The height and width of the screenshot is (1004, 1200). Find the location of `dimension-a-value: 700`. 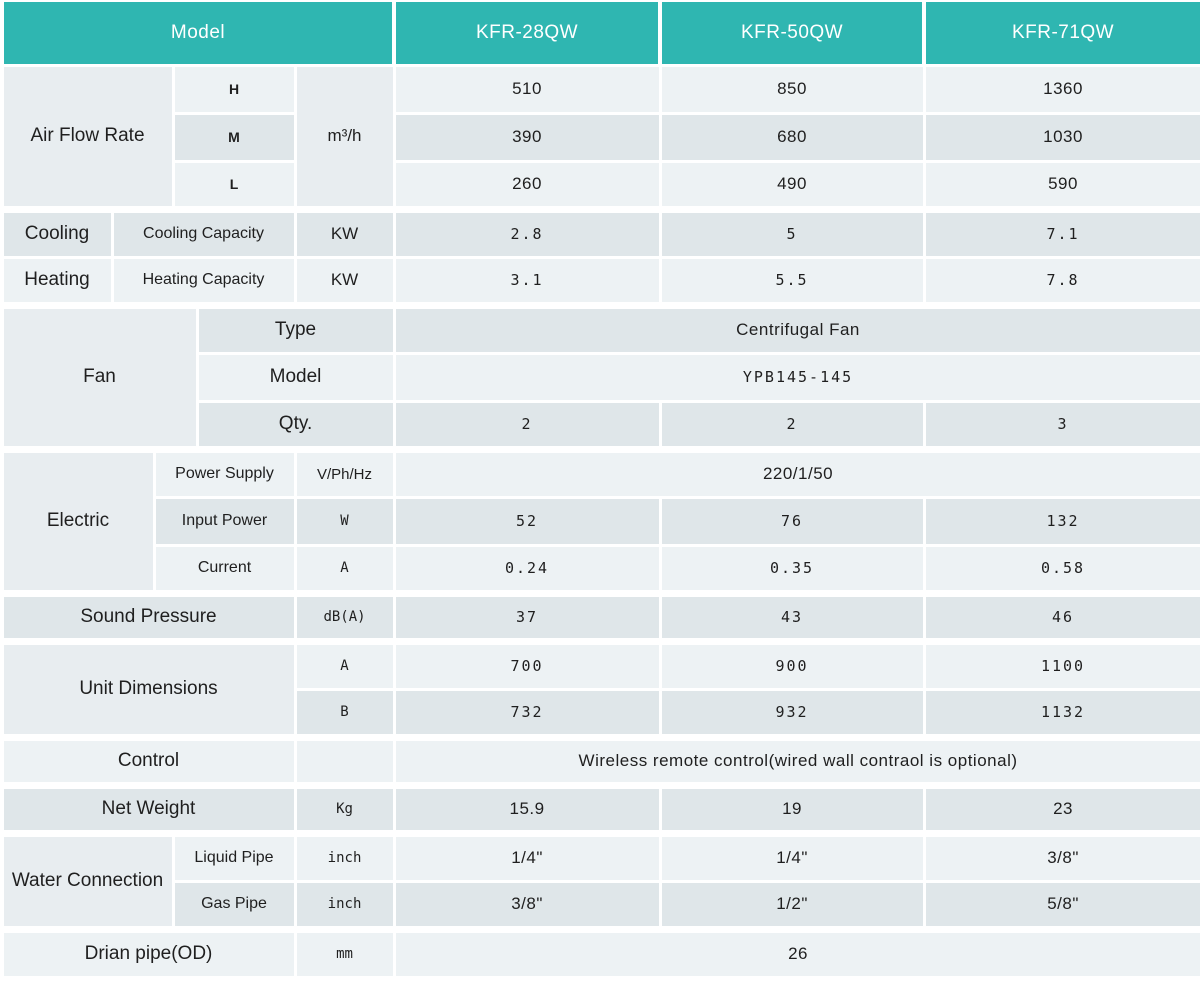

dimension-a-value: 700 is located at coordinates (527, 664).